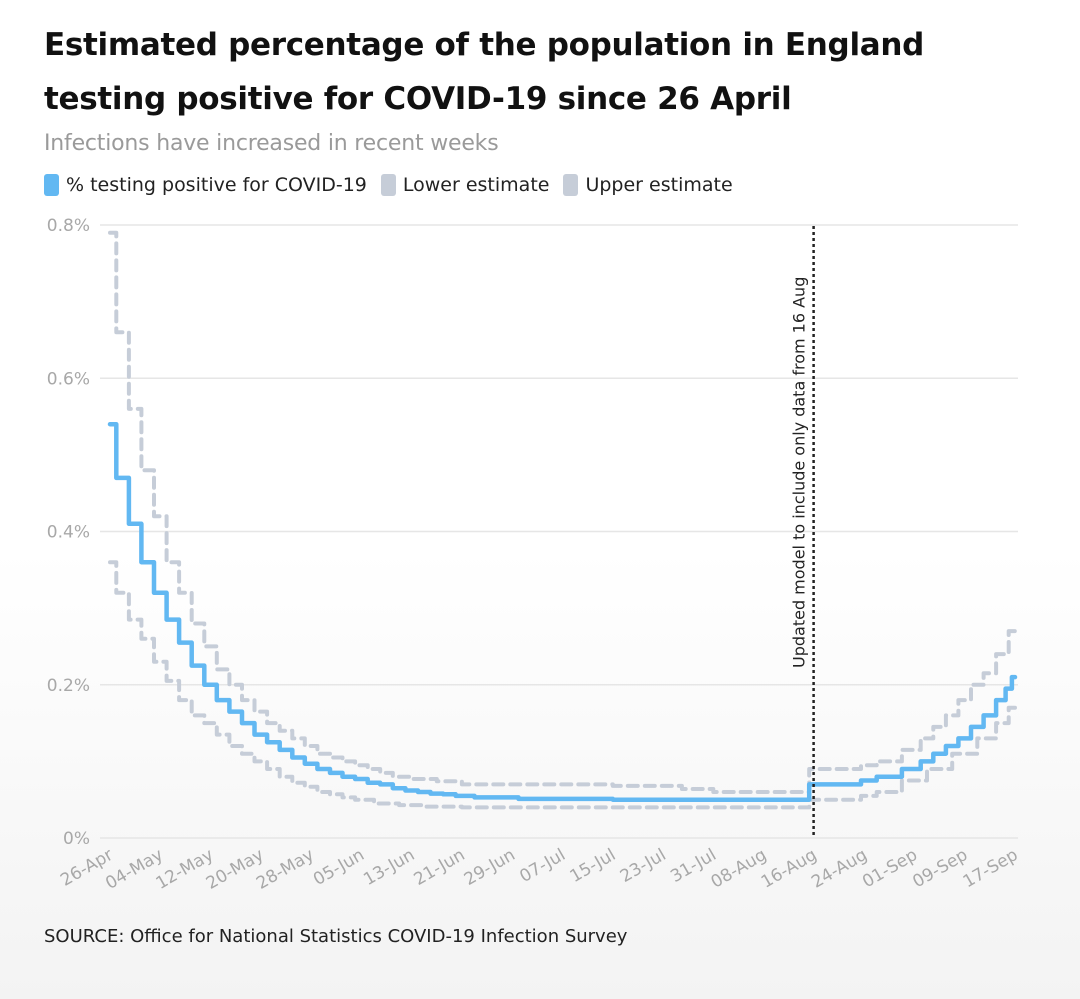 The width and height of the screenshot is (1080, 999). What do you see at coordinates (789, 869) in the screenshot?
I see `x-tick-label: 16-Aug` at bounding box center [789, 869].